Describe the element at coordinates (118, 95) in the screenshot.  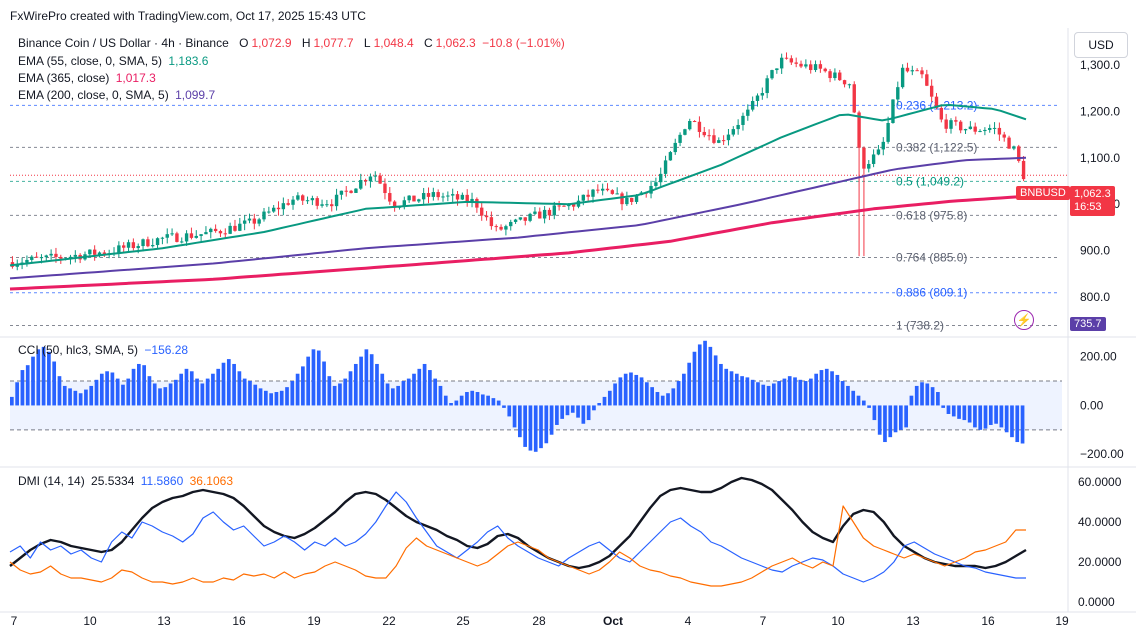
I see `ema200-legend: EMA (200, close, 0, SMA, 5) 1,099.7` at that location.